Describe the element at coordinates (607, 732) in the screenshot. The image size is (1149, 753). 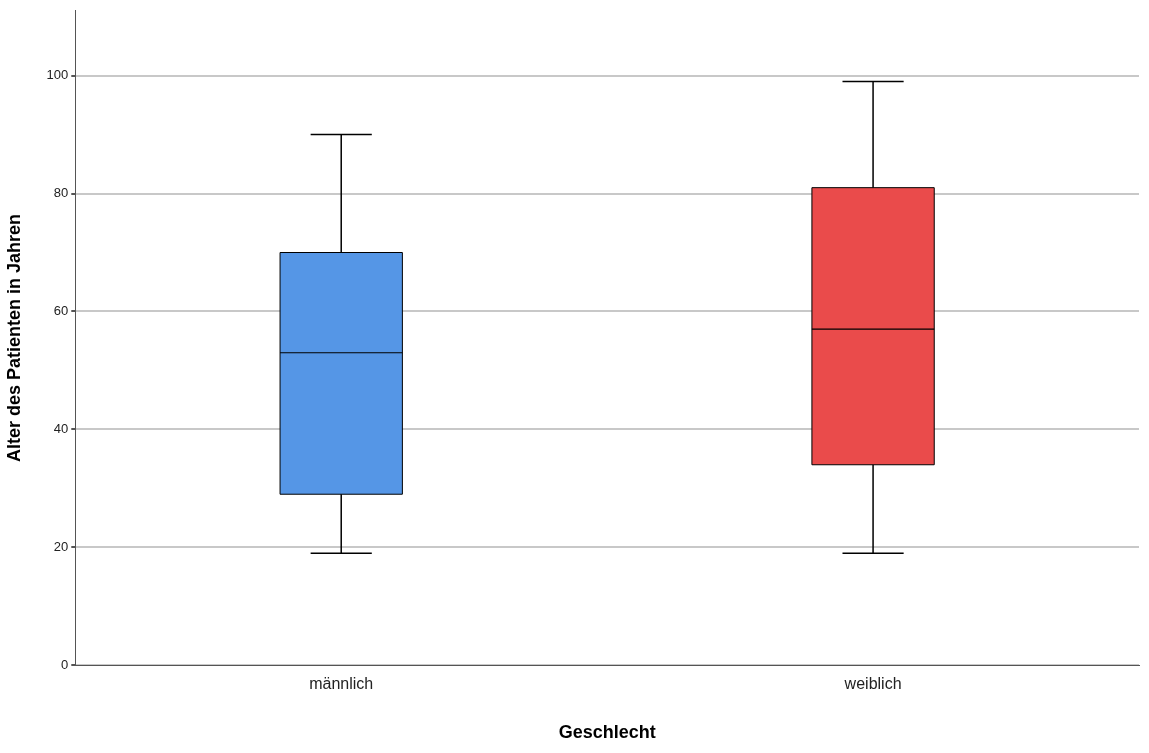
I see `x-axis-title: Geschlecht` at that location.